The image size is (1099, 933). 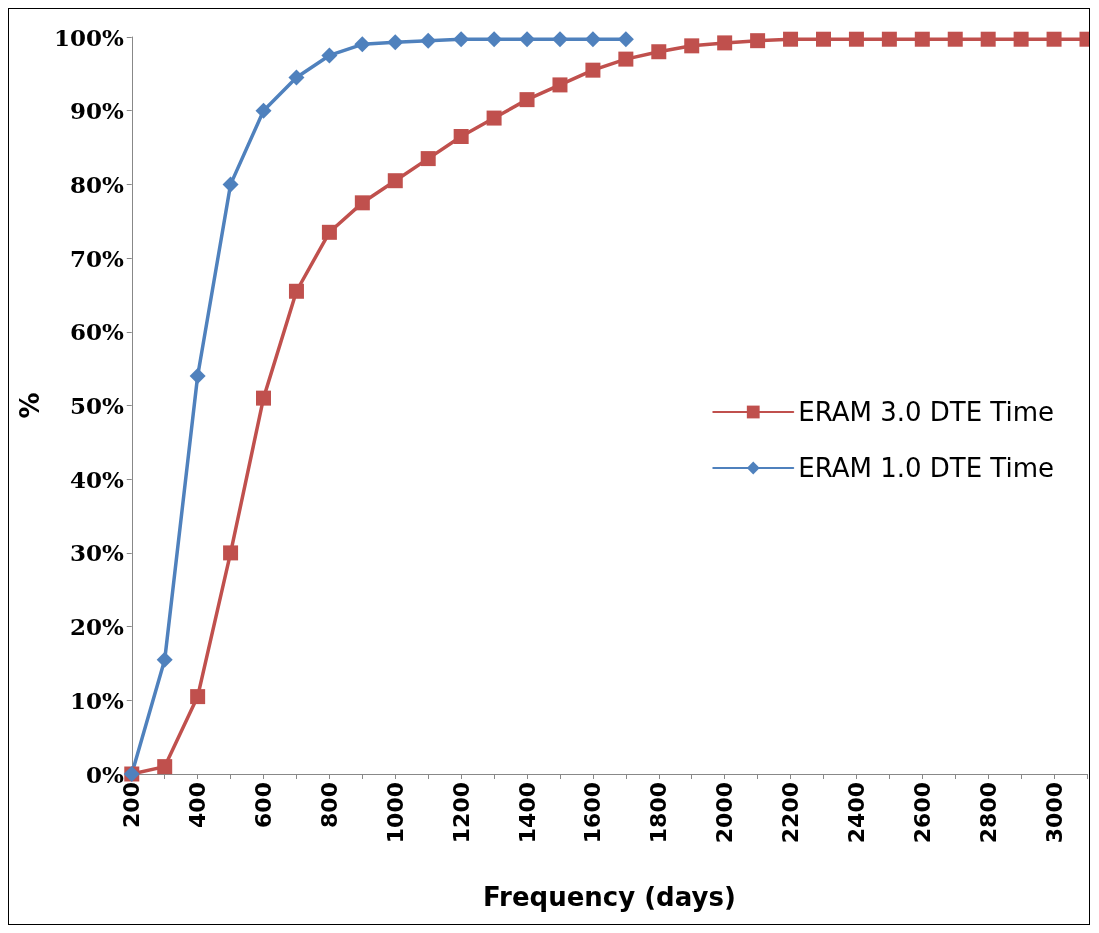 What do you see at coordinates (593, 813) in the screenshot?
I see `x-tick-label: 1600` at bounding box center [593, 813].